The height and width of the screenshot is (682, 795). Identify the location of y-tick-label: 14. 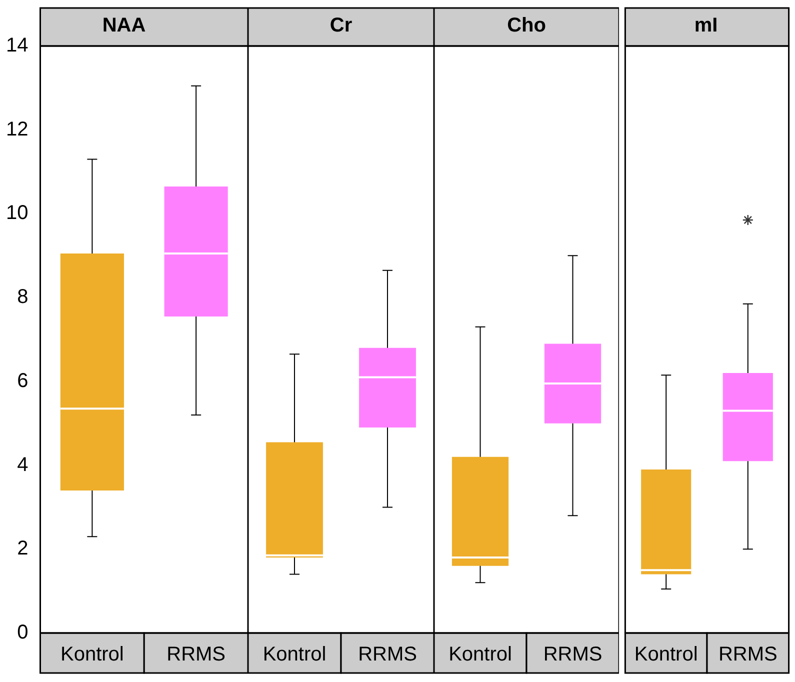
(17, 45).